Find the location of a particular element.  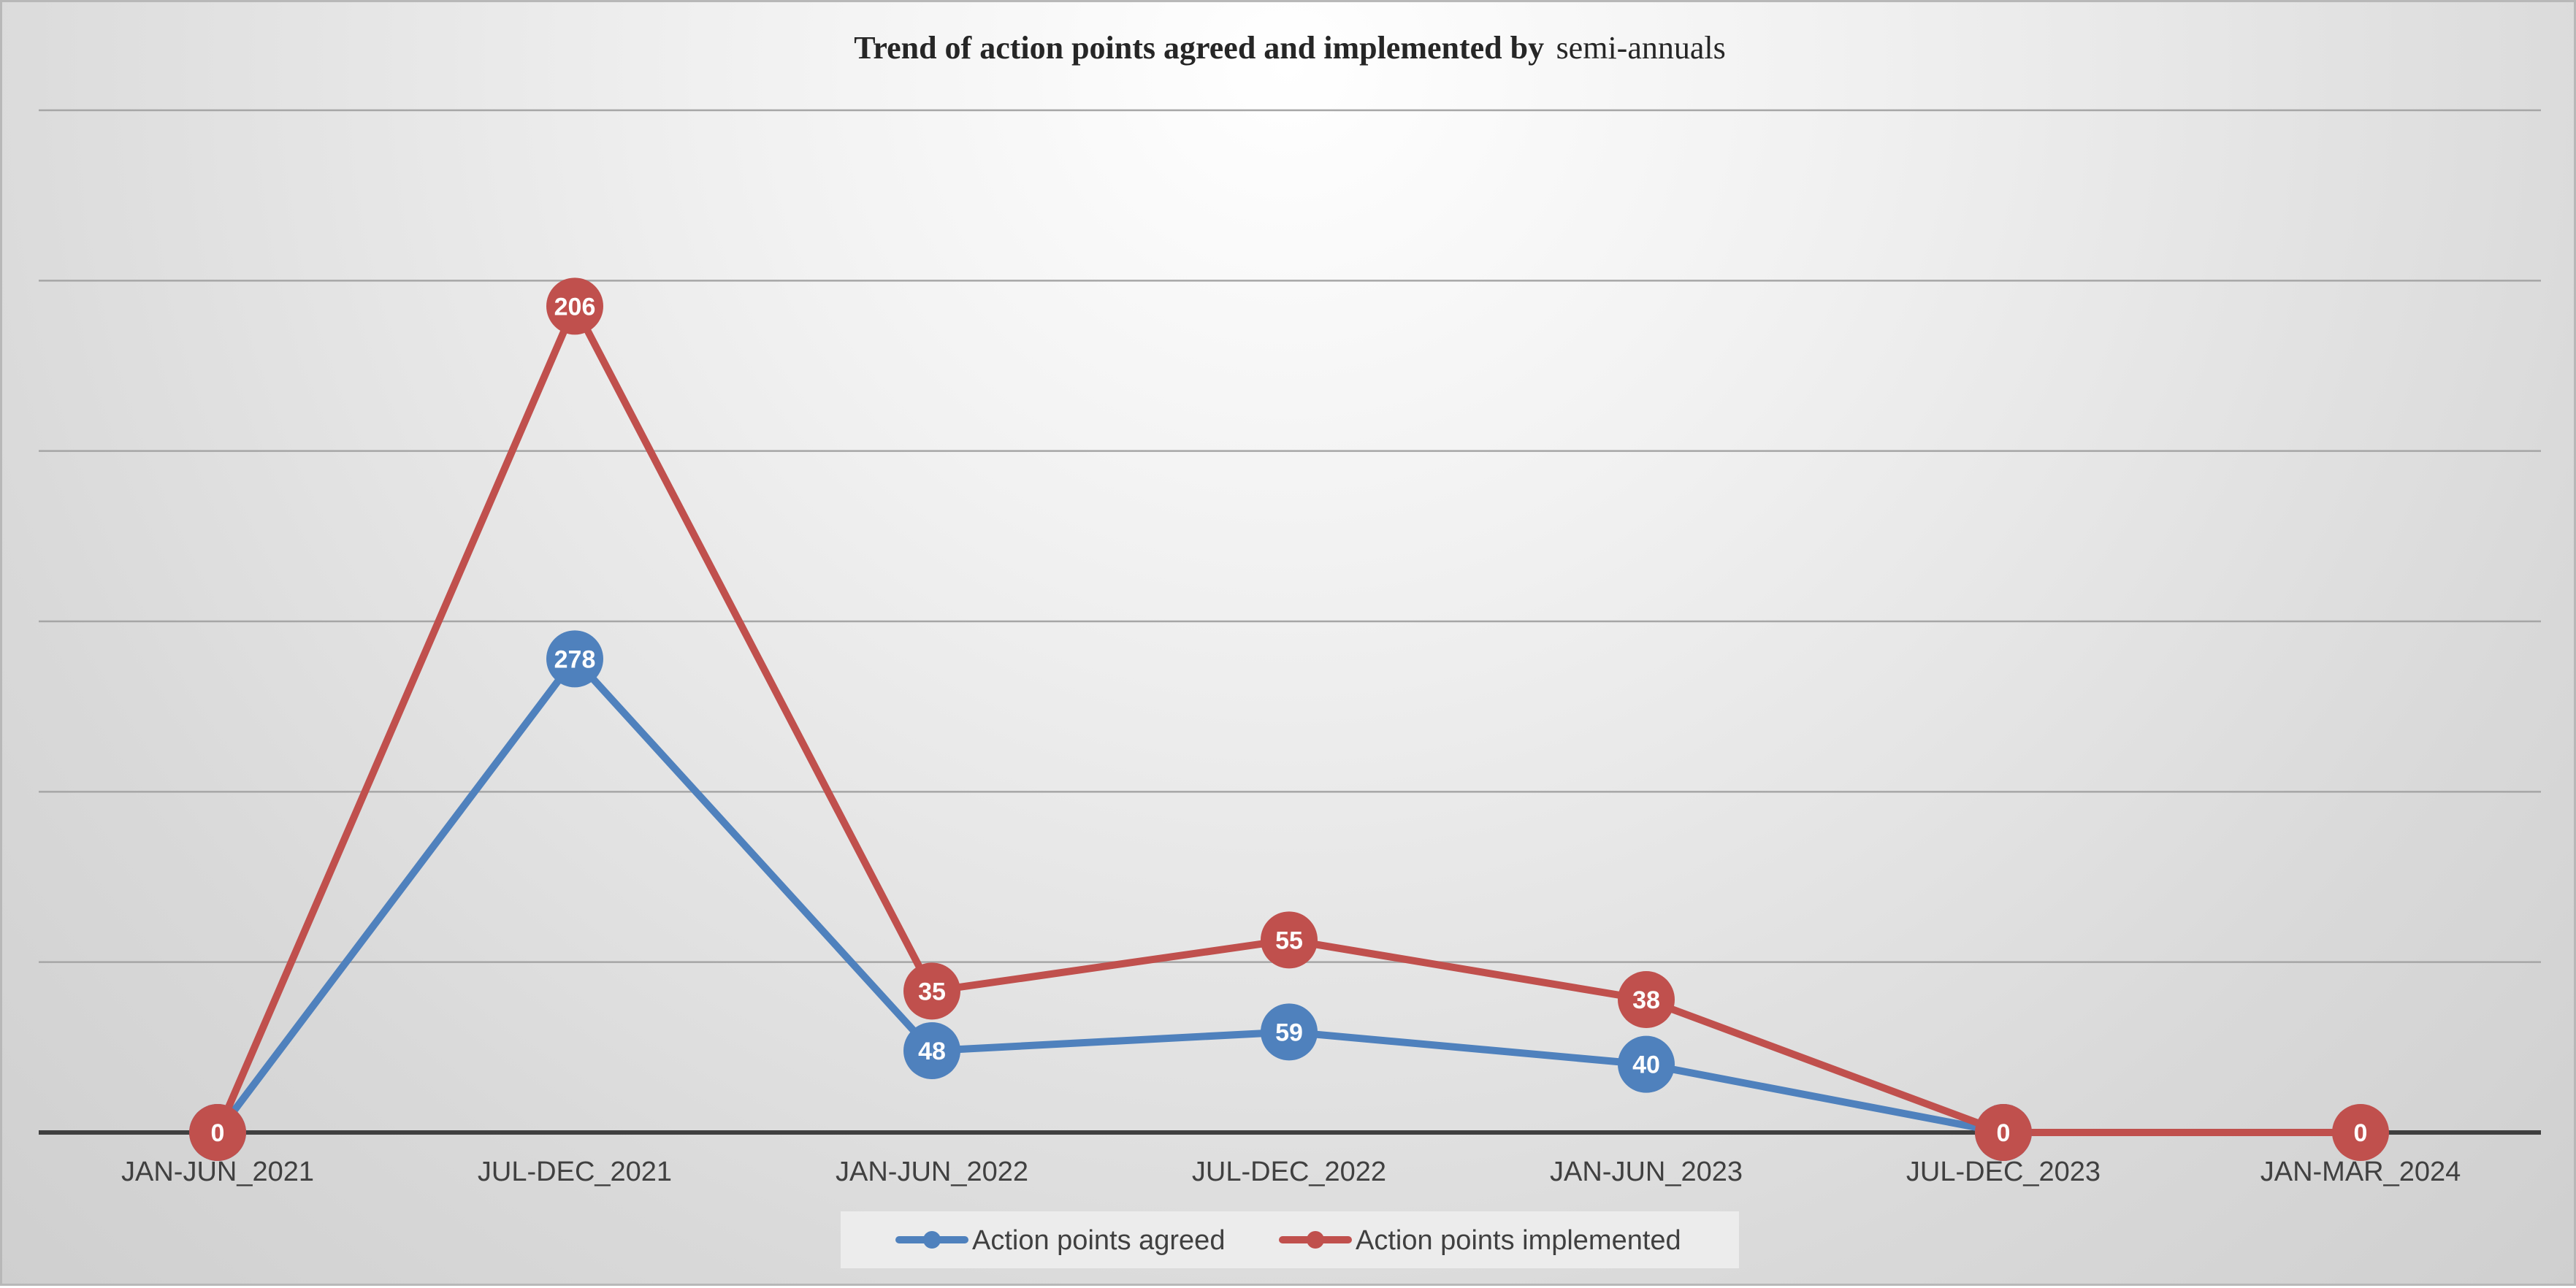

data-label-action-points-implemented-jan-jun-2023: 38 is located at coordinates (1646, 1000).